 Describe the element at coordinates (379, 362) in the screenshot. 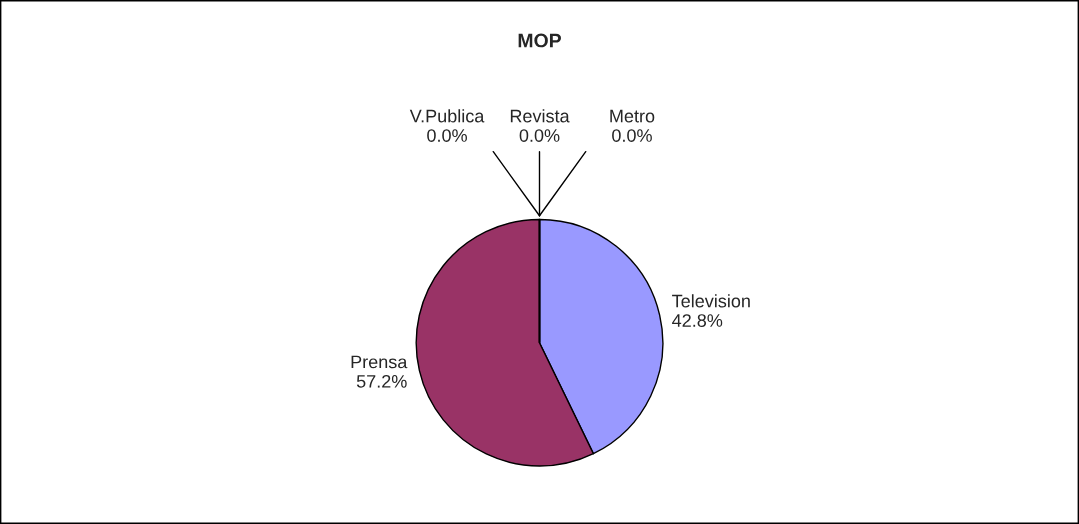

I see `slice-label: Prensa` at that location.